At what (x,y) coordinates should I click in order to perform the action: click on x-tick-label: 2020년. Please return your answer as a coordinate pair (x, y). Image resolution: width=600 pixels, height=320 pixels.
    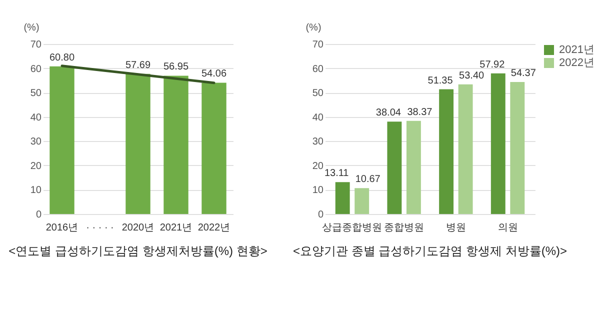
    Looking at the image, I should click on (138, 228).